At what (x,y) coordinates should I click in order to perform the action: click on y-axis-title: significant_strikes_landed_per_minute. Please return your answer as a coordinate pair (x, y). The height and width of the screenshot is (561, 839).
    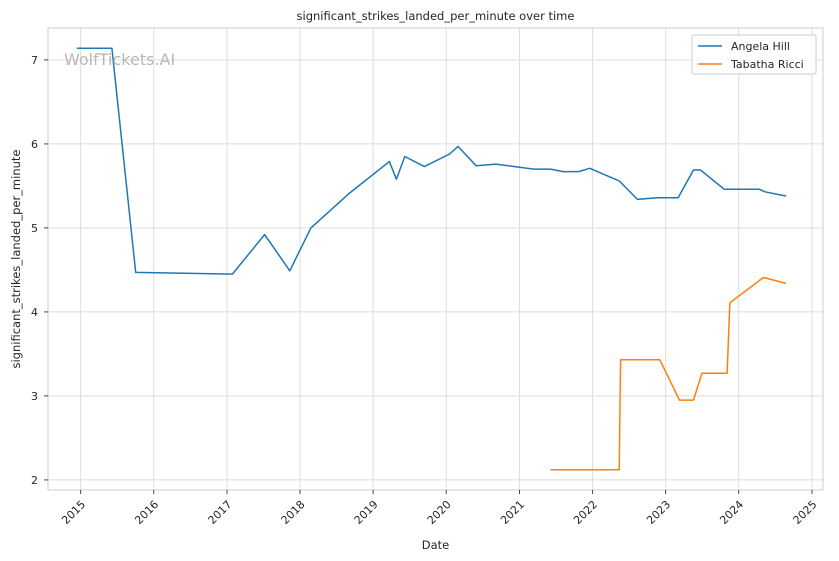
    Looking at the image, I should click on (16, 259).